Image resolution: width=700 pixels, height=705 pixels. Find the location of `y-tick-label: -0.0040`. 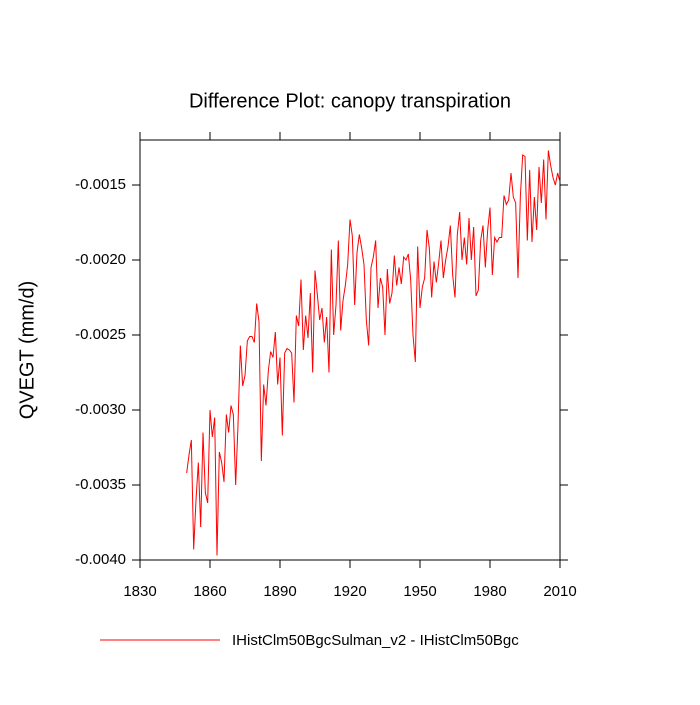

y-tick-label: -0.0040 is located at coordinates (100, 559).